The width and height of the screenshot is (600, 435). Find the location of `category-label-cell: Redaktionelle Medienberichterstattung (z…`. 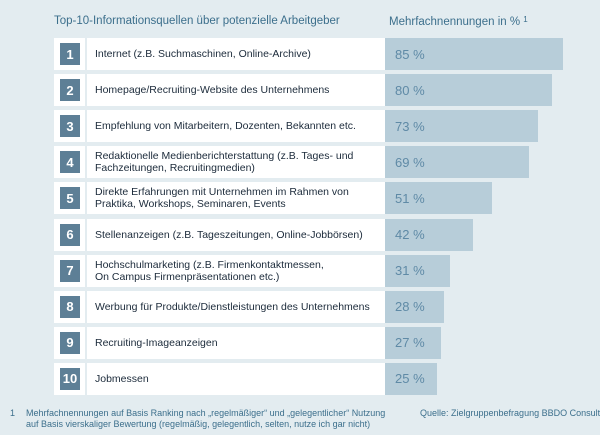

category-label-cell: Redaktionelle Medienberichterstattung (z… is located at coordinates (236, 162).